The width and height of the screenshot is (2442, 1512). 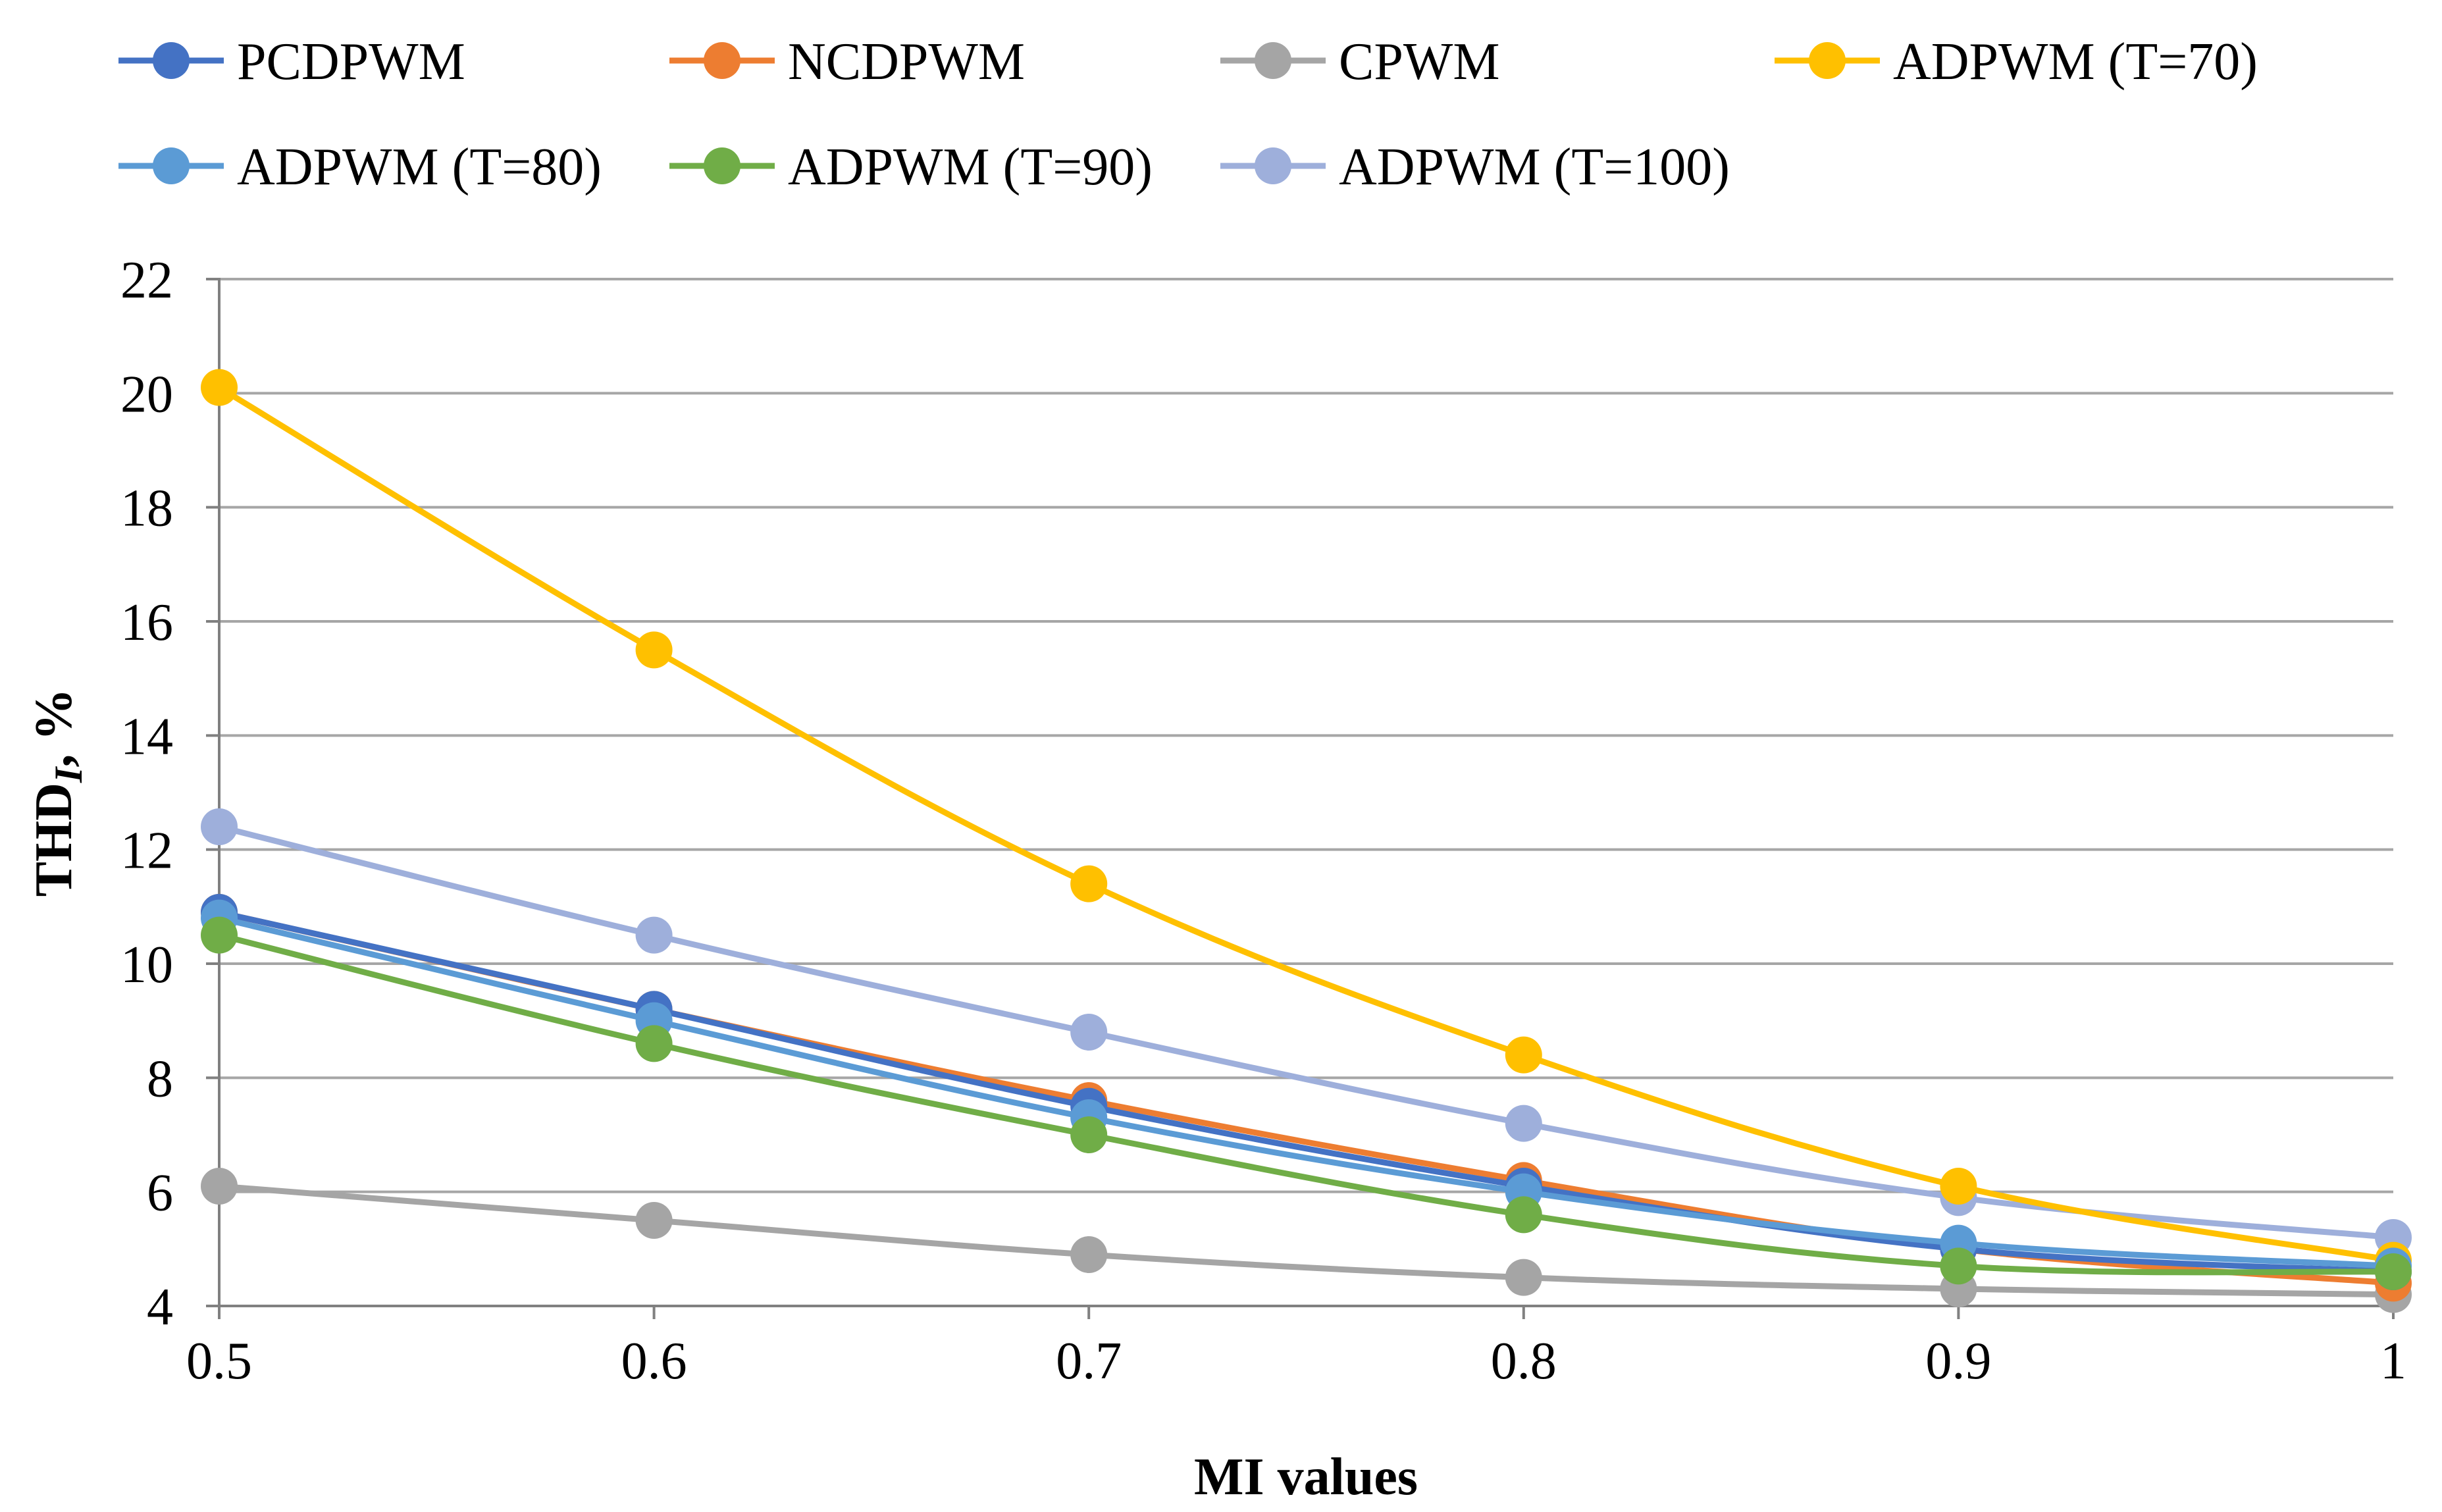 I want to click on y-tick-label: 14, so click(x=146, y=737).